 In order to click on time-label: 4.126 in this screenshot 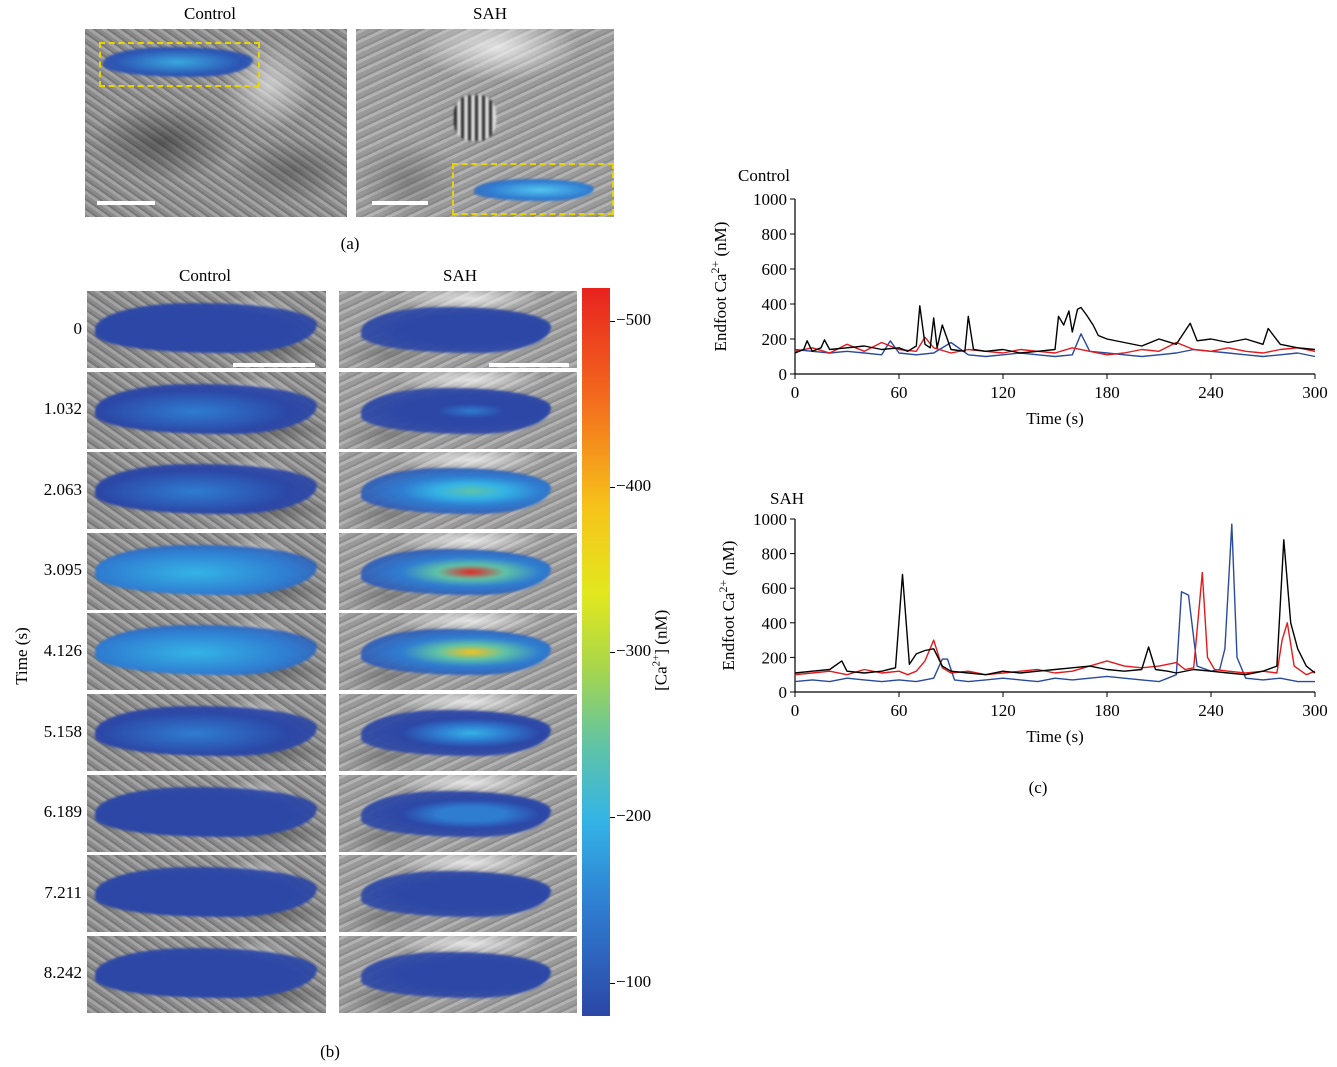, I will do `click(62, 650)`.